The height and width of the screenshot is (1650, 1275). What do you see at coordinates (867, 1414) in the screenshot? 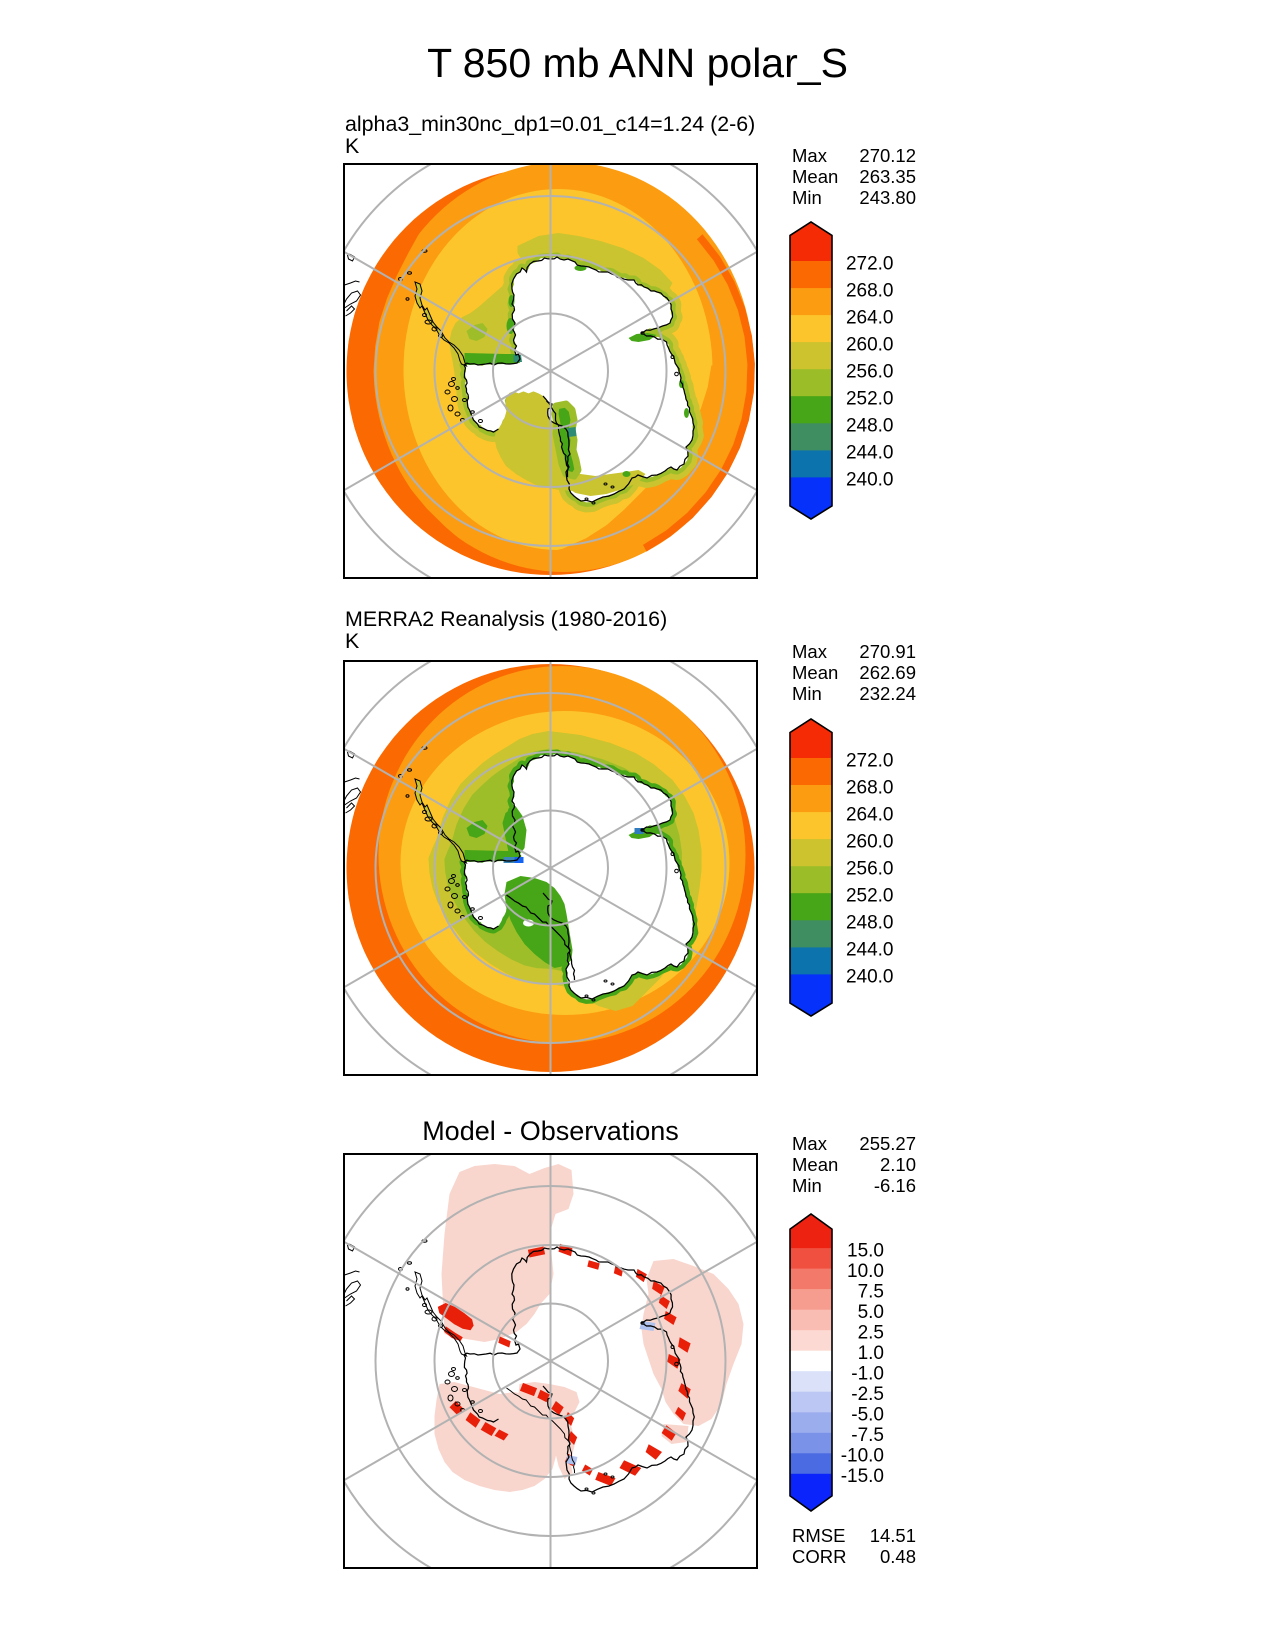
I see `svg-text: -5.0` at bounding box center [867, 1414].